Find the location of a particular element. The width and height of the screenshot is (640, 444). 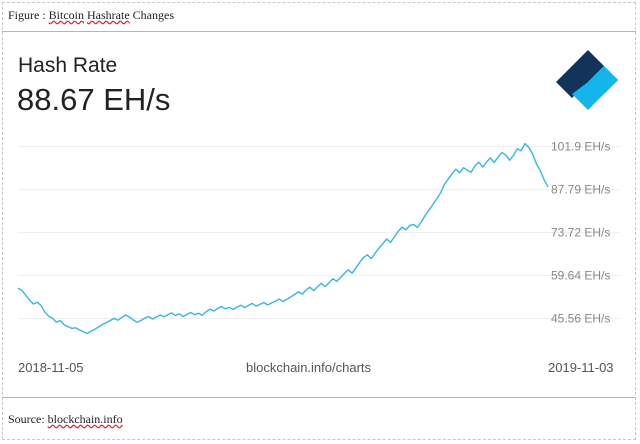

source-divider is located at coordinates (319, 397).